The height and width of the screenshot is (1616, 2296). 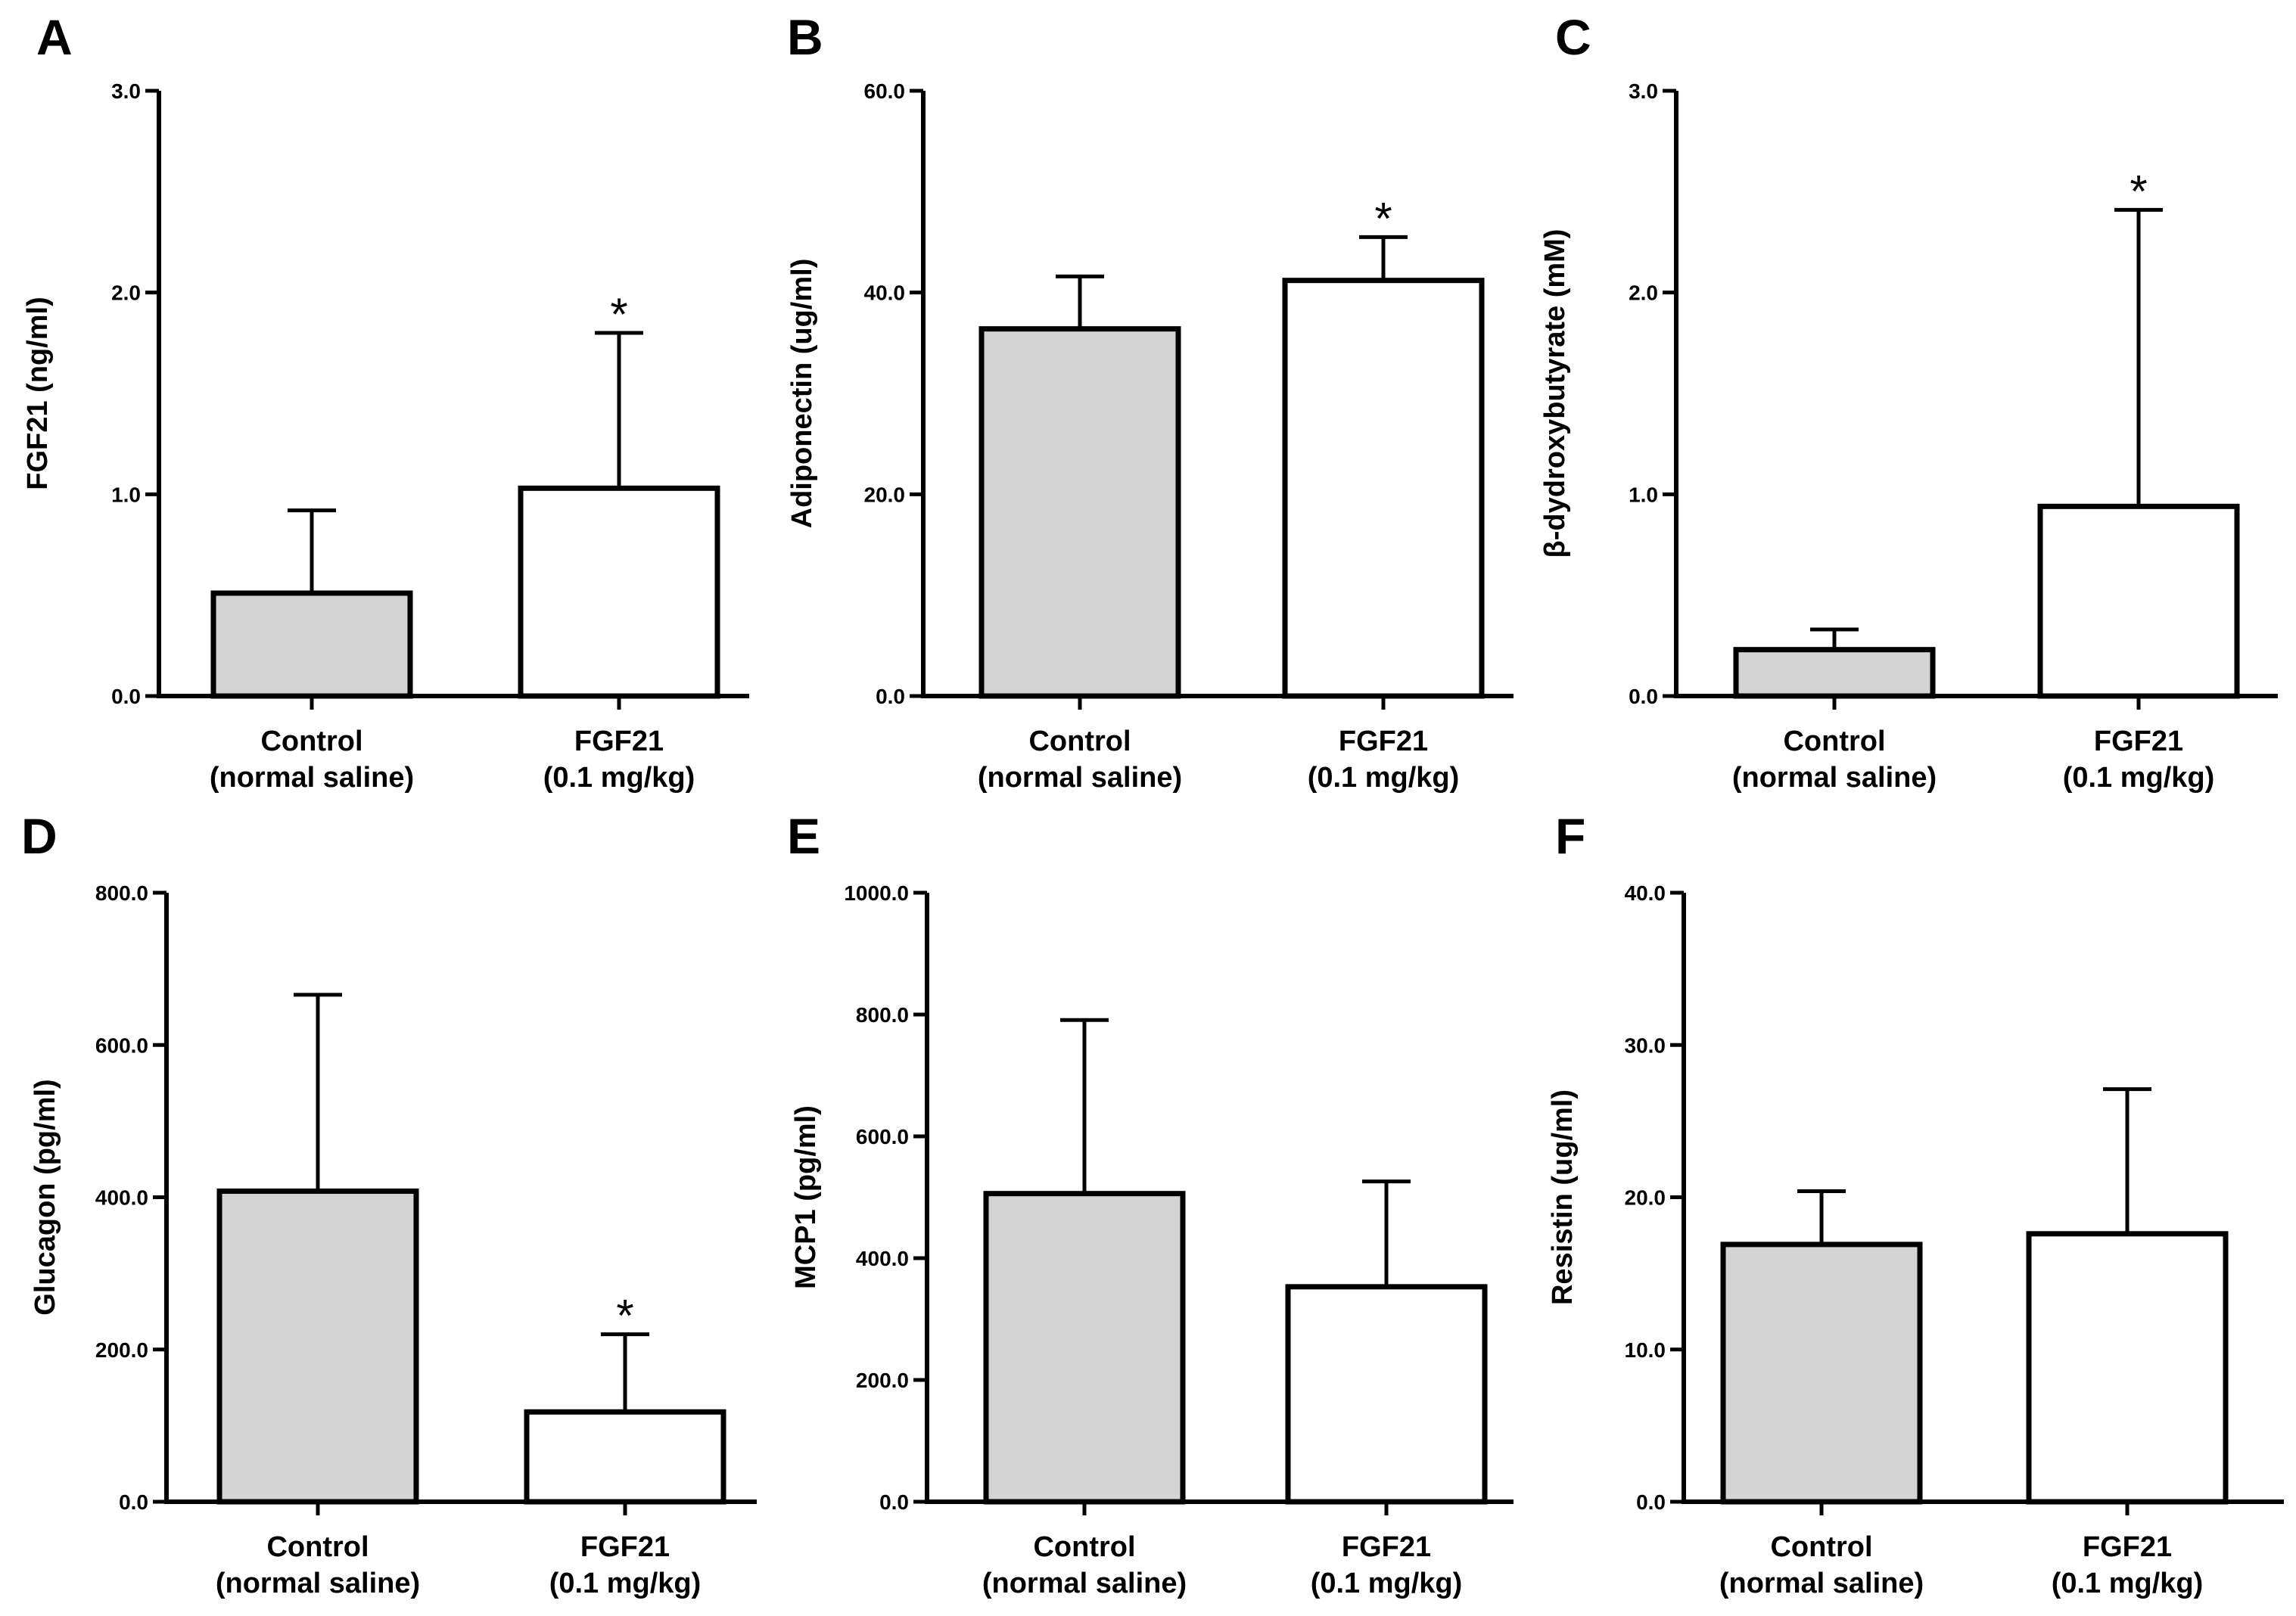 What do you see at coordinates (45, 1197) in the screenshot?
I see `y-axis-label: Glucagon (pg/ml)` at bounding box center [45, 1197].